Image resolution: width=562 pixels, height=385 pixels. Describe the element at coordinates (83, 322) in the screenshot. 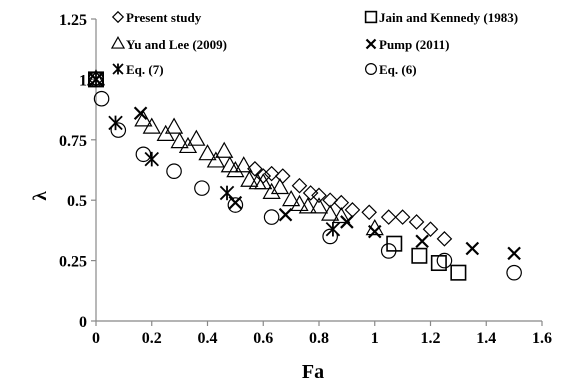

I see `y-tick-label: 0` at that location.